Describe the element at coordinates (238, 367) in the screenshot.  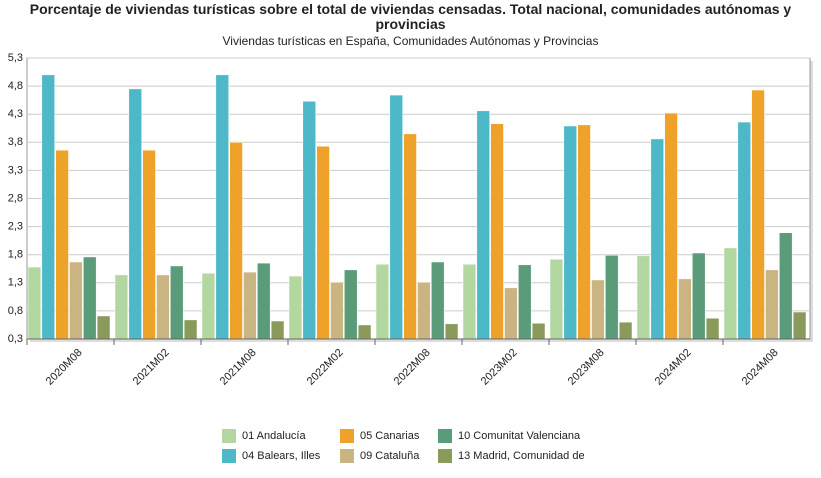
I see `x-tick-label: 2021M08` at that location.